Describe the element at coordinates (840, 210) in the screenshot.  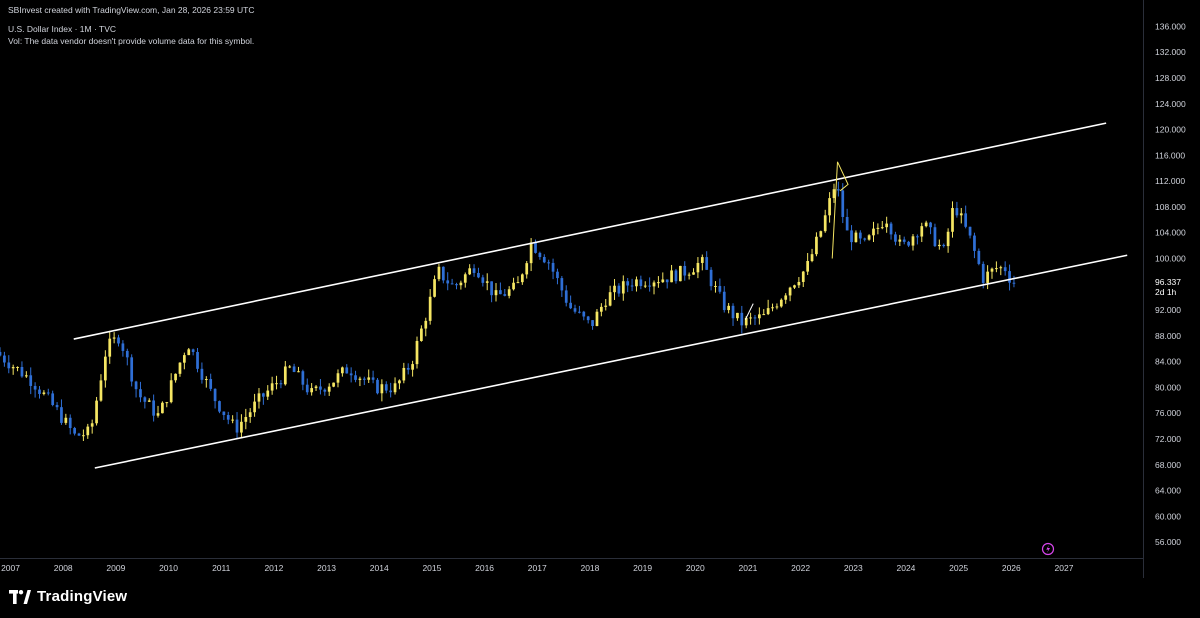
I see `zigzag-annotation` at that location.